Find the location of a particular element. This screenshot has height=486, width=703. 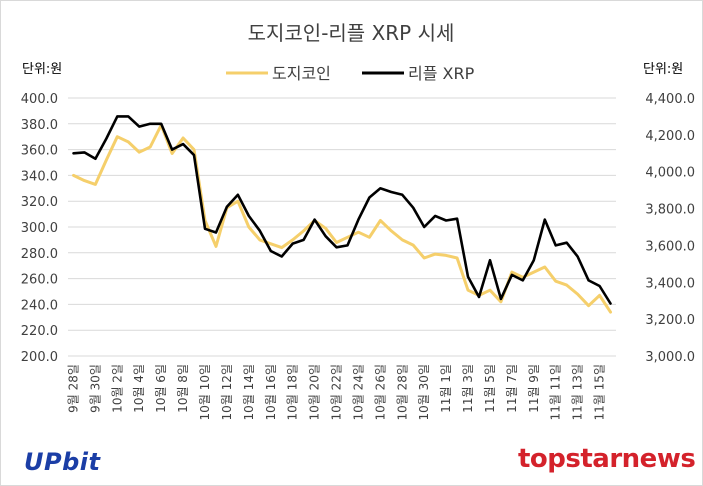

x-tick-label: 10월 18일 is located at coordinates (293, 392).